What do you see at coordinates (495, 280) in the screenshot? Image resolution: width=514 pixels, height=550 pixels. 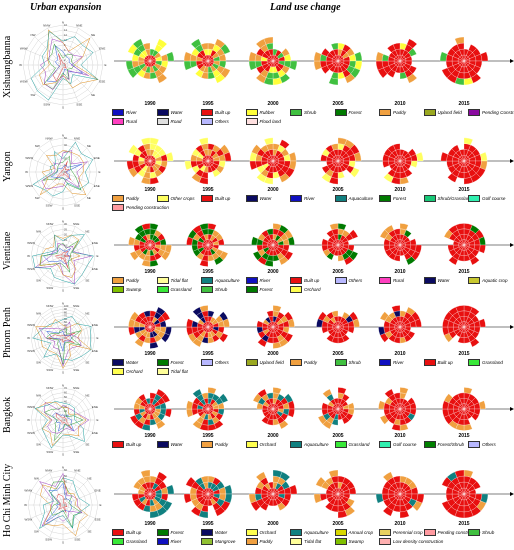 I see `legend-label: Aquatic crop` at bounding box center [495, 280].